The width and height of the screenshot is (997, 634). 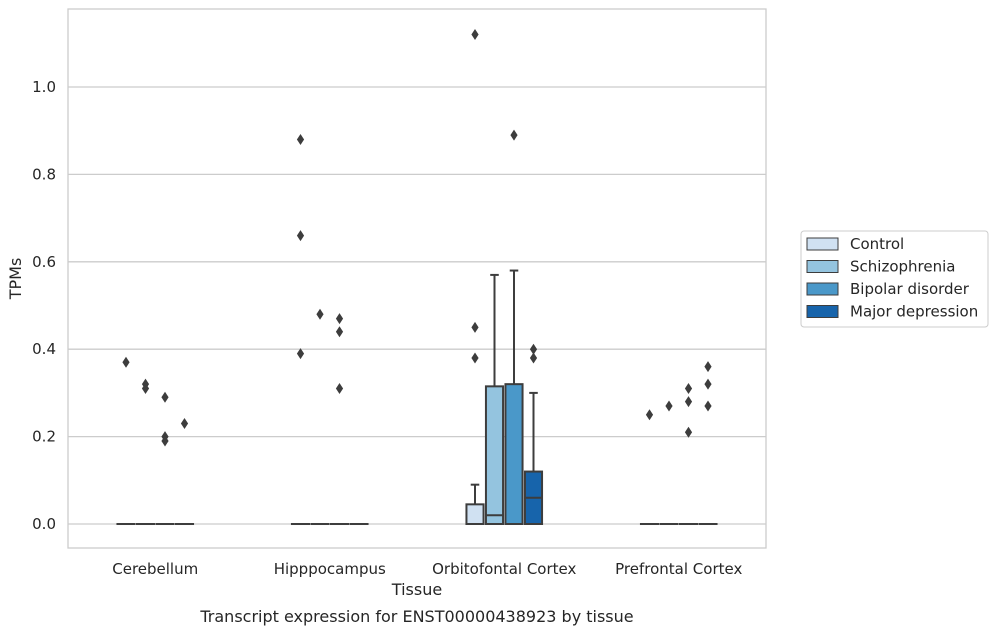 What do you see at coordinates (330, 569) in the screenshot?
I see `x-tick-label: Hipppocampus` at bounding box center [330, 569].